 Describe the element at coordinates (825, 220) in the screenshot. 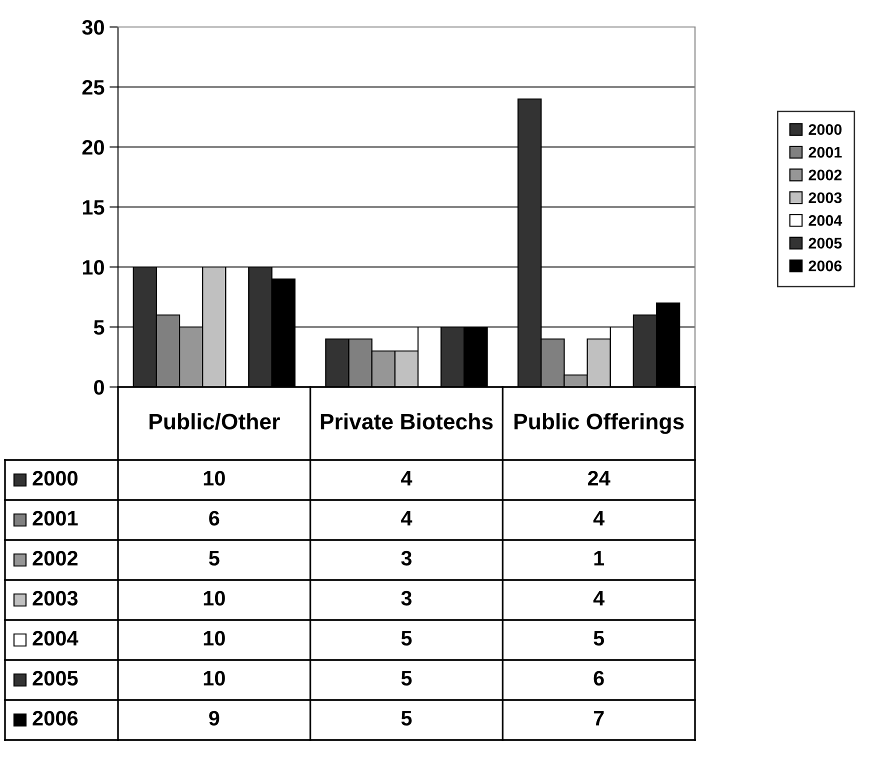

I see `legend-label: 2004` at that location.